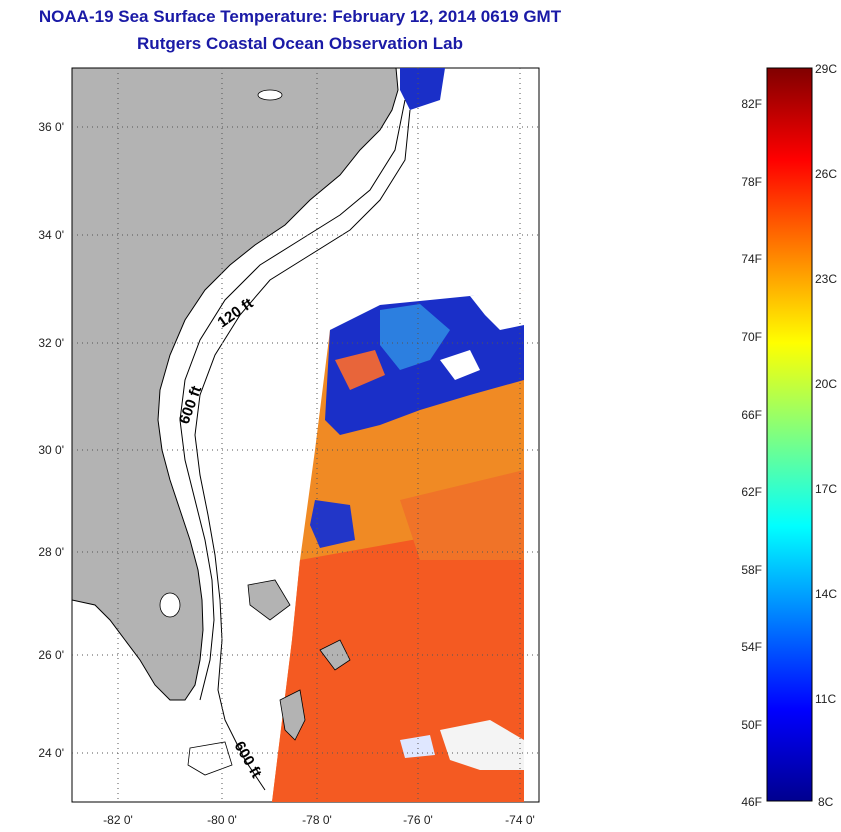  I want to click on lat-tick-label: 30 0', so click(51, 450).